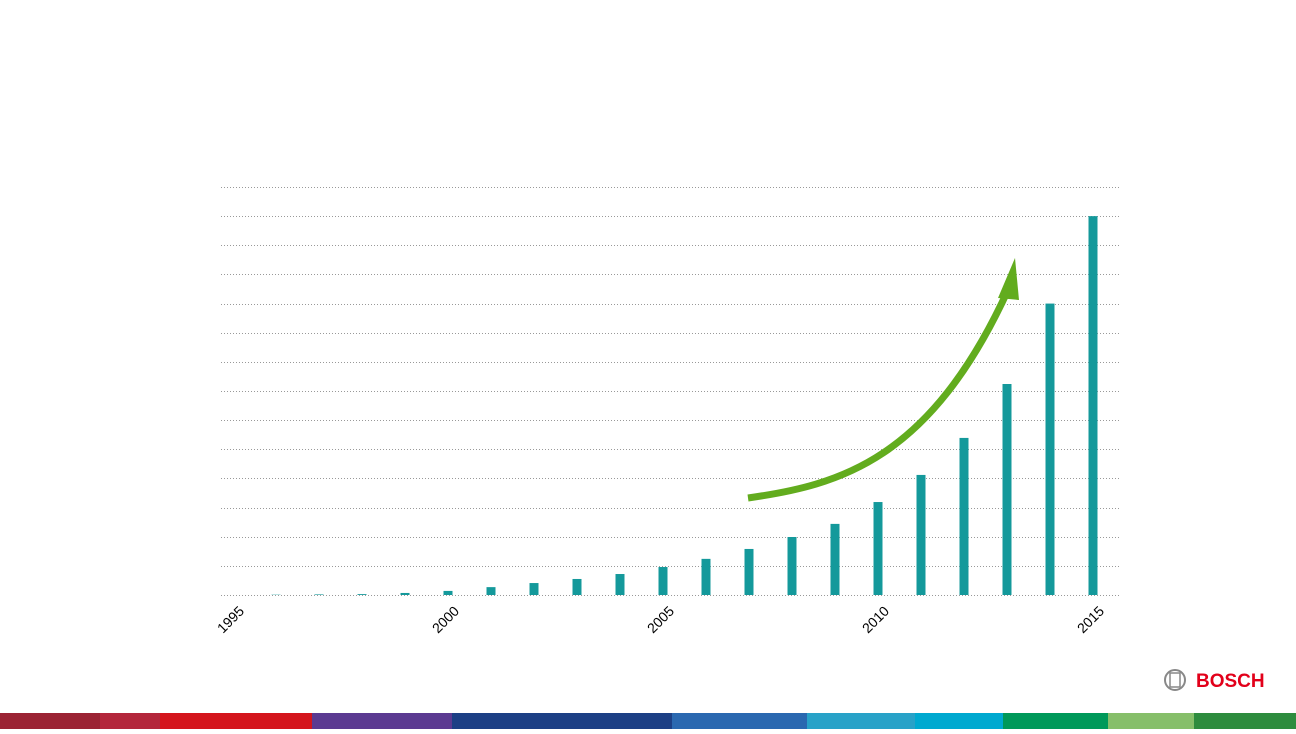  What do you see at coordinates (1008, 279) in the screenshot?
I see `arrow-head` at bounding box center [1008, 279].